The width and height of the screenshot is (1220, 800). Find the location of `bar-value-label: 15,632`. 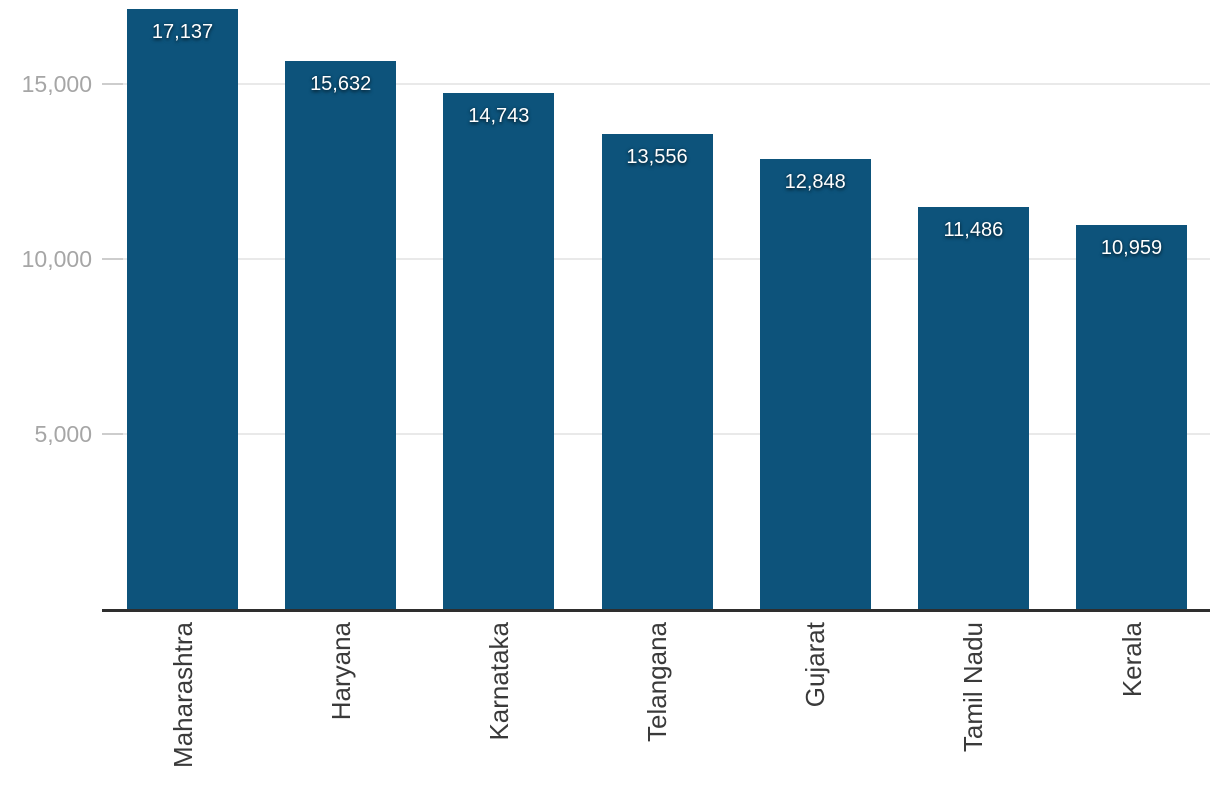

bar-value-label: 15,632 is located at coordinates (341, 84).